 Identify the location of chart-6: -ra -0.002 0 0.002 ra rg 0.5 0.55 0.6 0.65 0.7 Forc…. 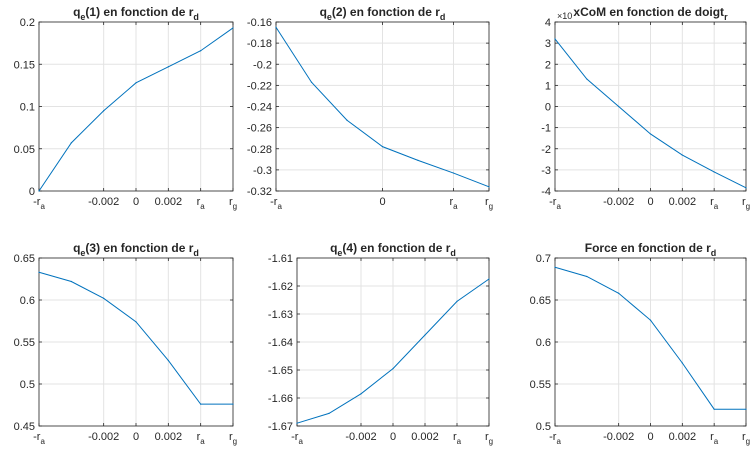
(640, 343).